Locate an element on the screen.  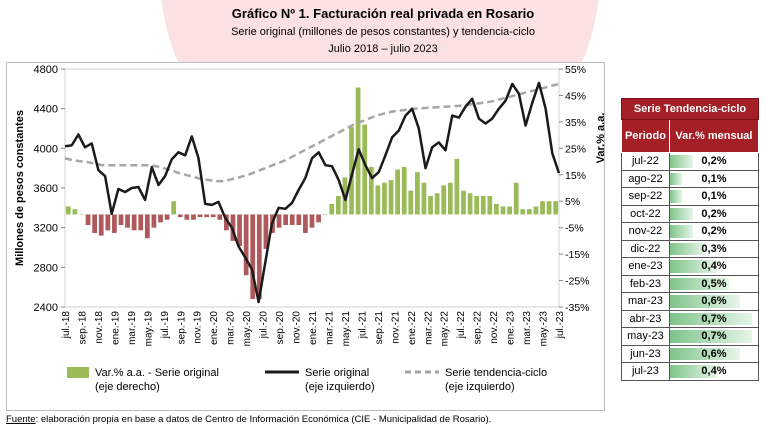
y-right-tick-label: 55% is located at coordinates (575, 70).